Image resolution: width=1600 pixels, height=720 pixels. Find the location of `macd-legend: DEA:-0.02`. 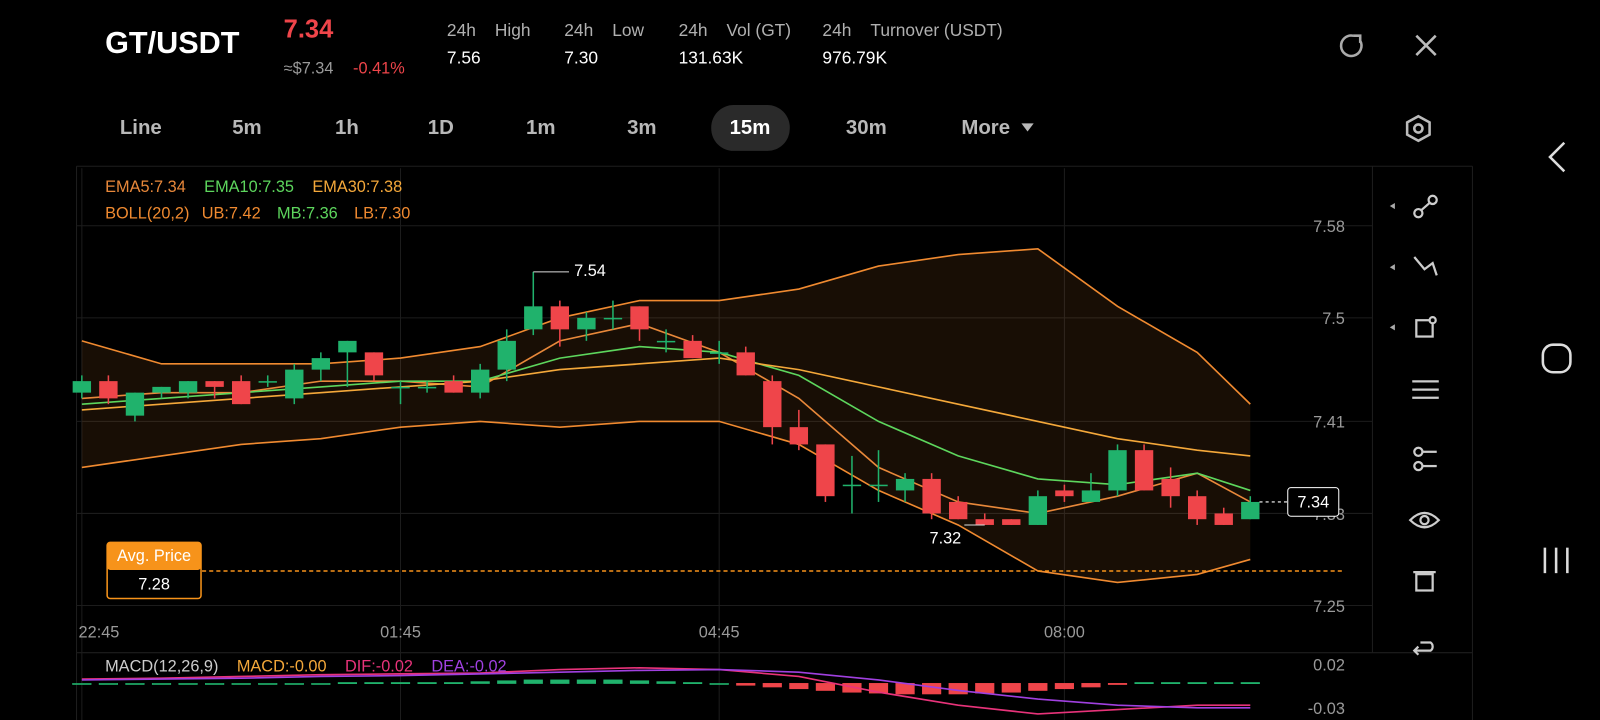

macd-legend: DEA:-0.02 is located at coordinates (468, 666).